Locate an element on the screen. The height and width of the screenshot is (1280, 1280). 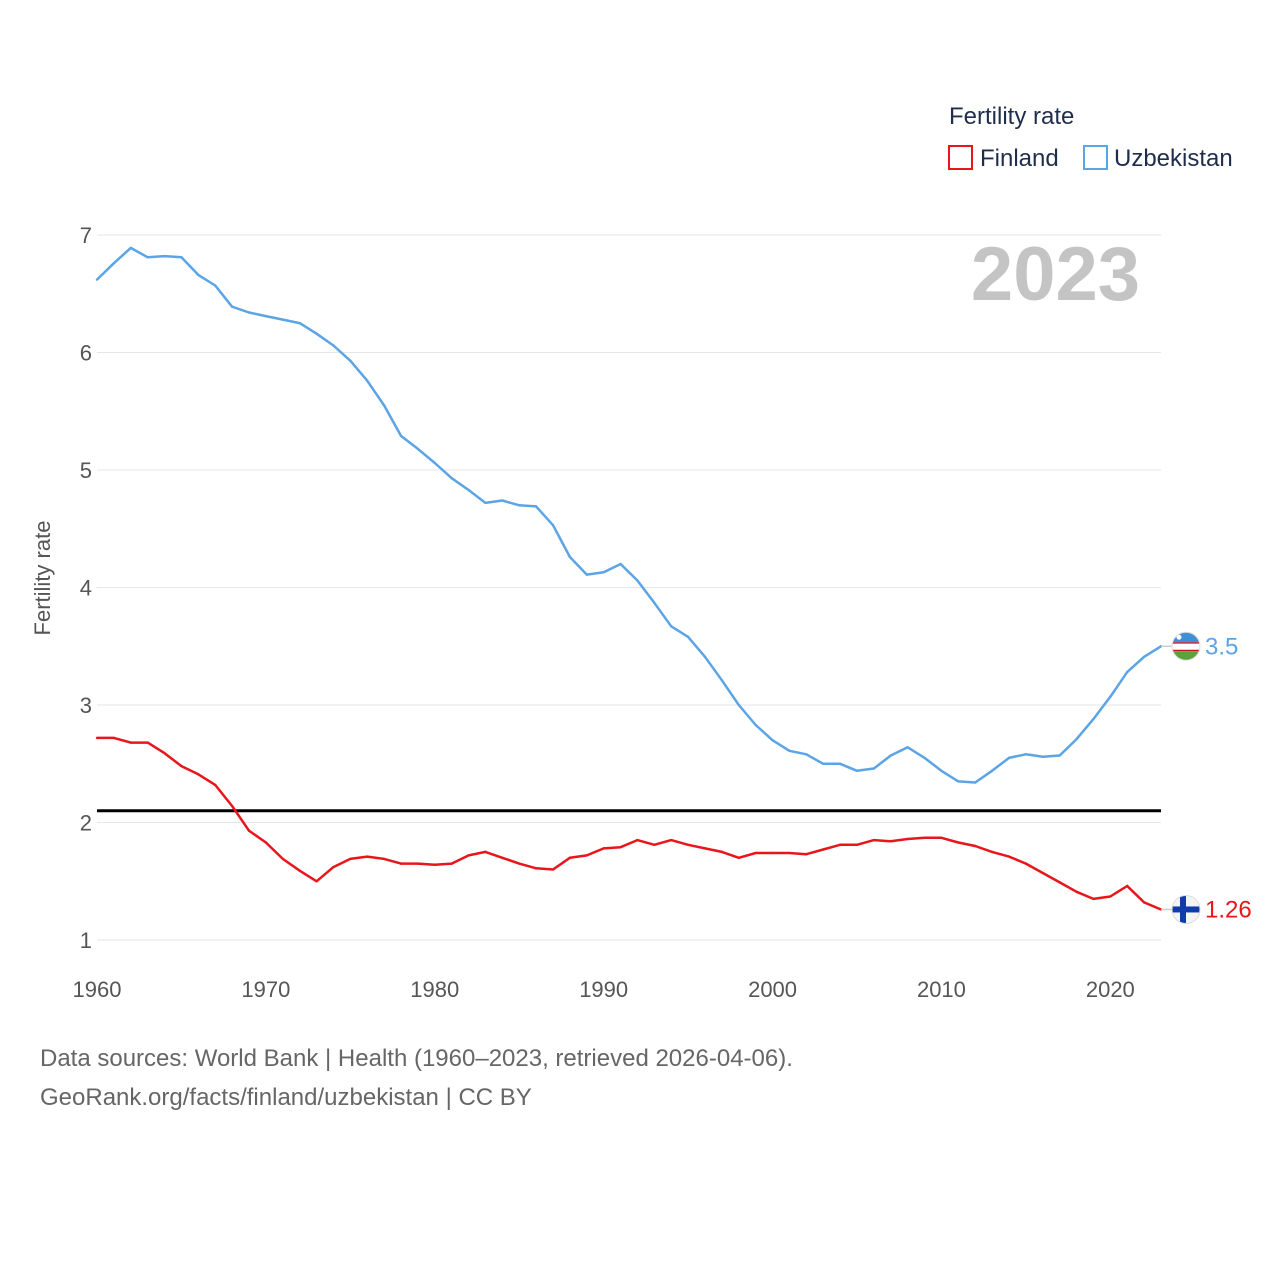
x-tick-label: 2020 is located at coordinates (1110, 989).